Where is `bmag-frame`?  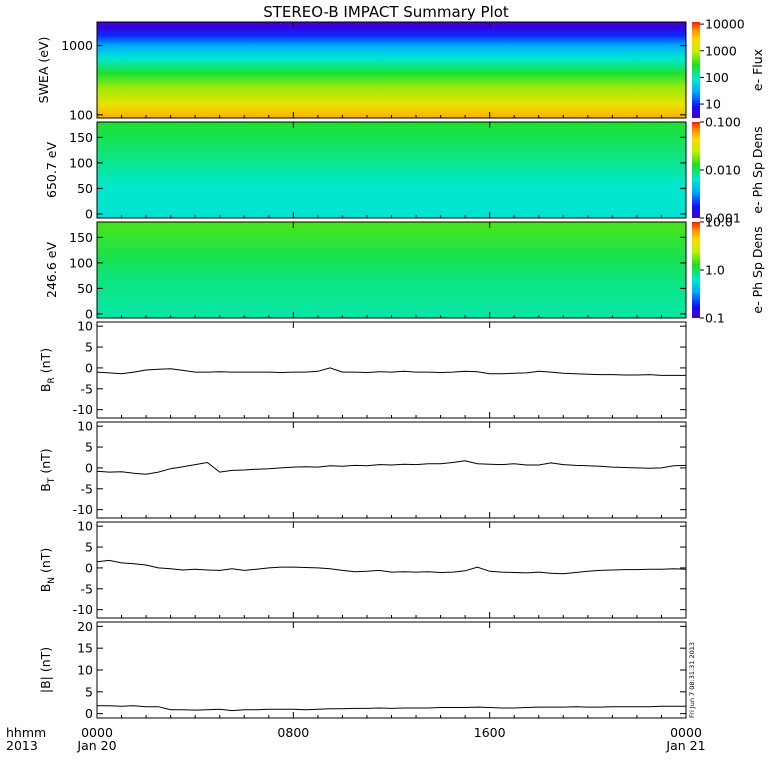
bmag-frame is located at coordinates (391, 670).